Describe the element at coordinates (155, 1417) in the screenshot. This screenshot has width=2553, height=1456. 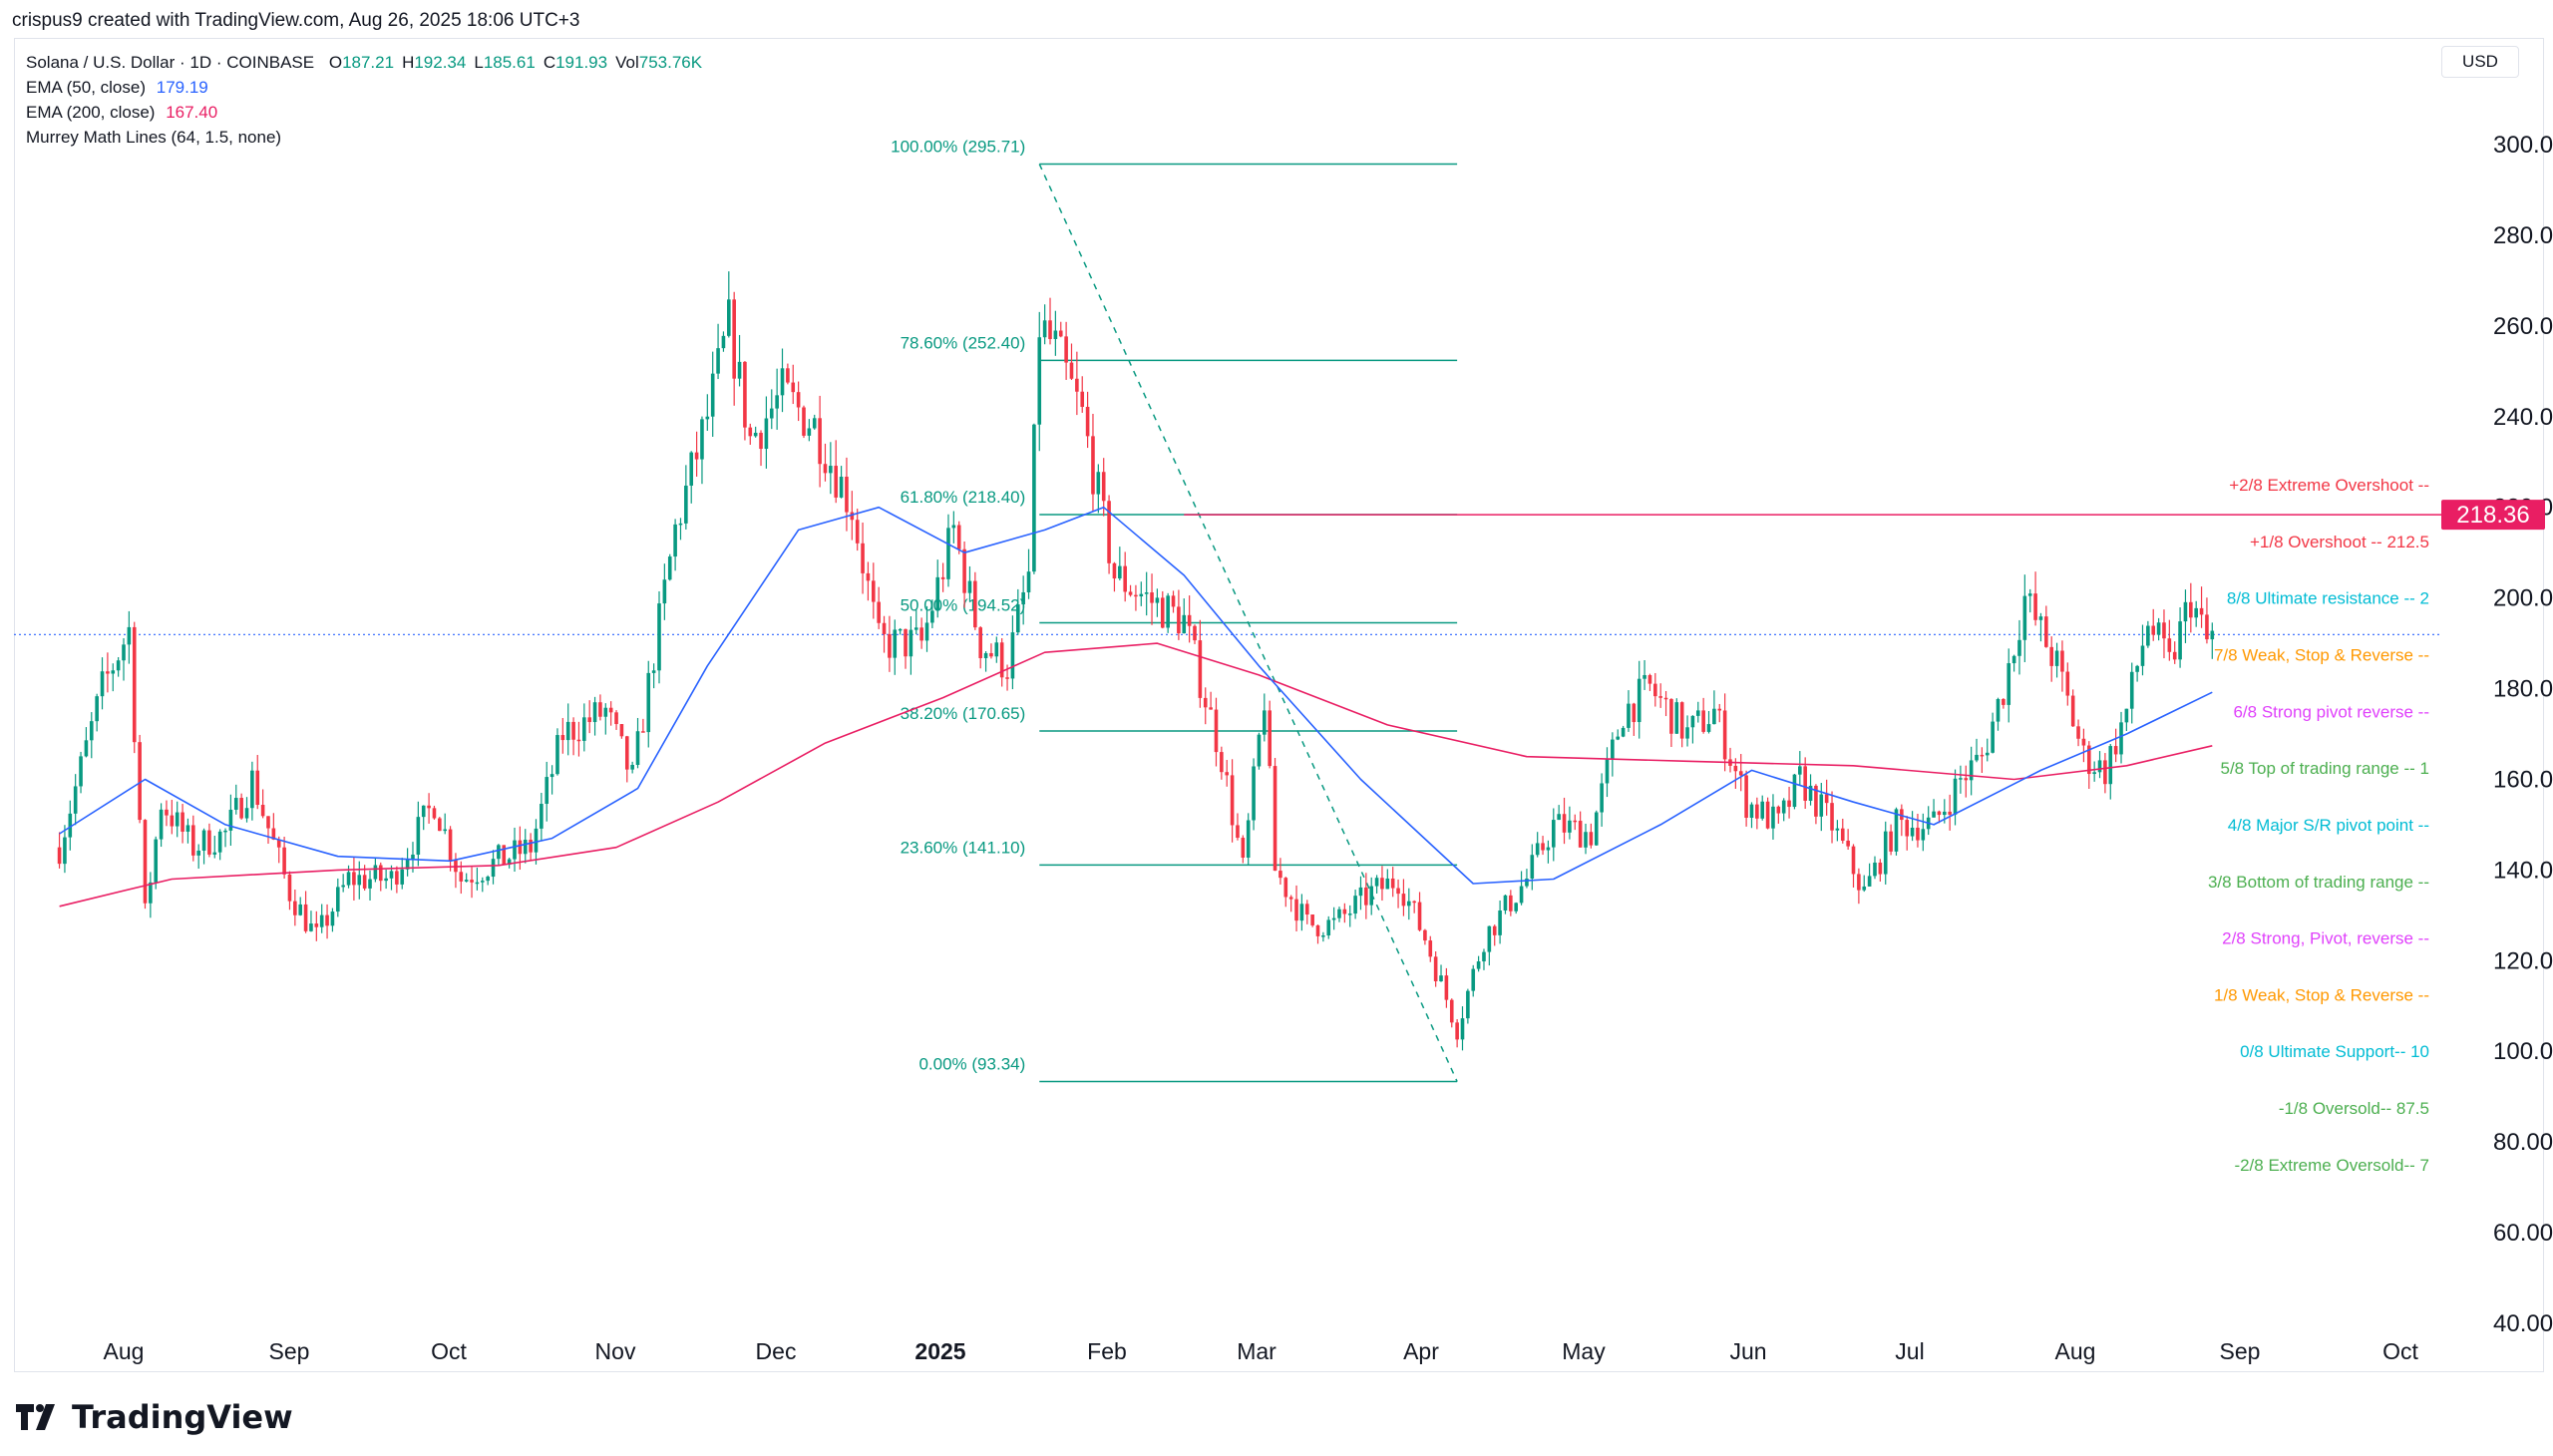
I see `tradingview-logo: TradingView` at that location.